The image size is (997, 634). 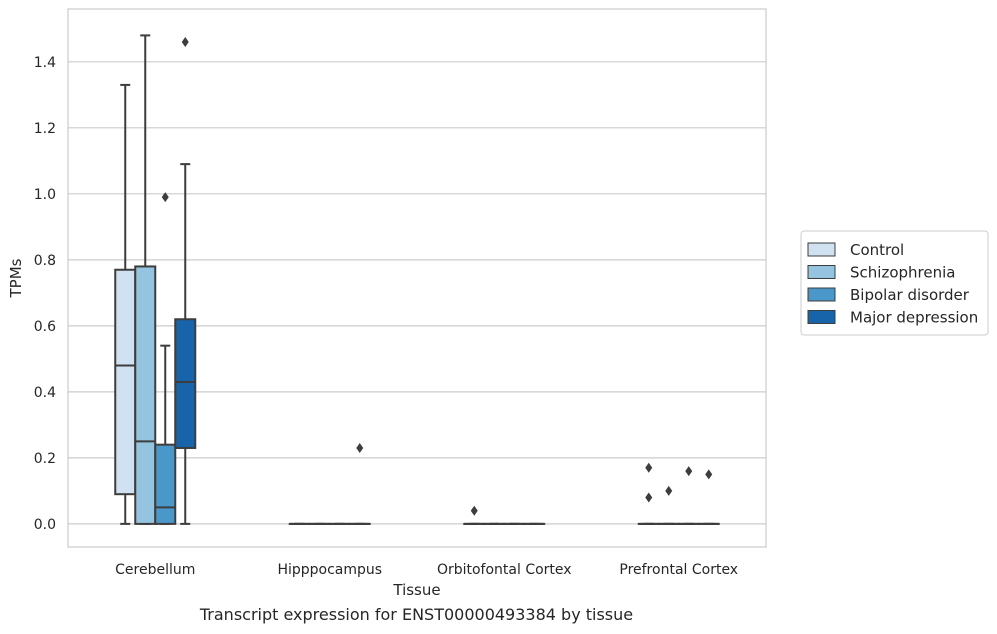 What do you see at coordinates (45, 195) in the screenshot?
I see `y-tick-label: 1.0` at bounding box center [45, 195].